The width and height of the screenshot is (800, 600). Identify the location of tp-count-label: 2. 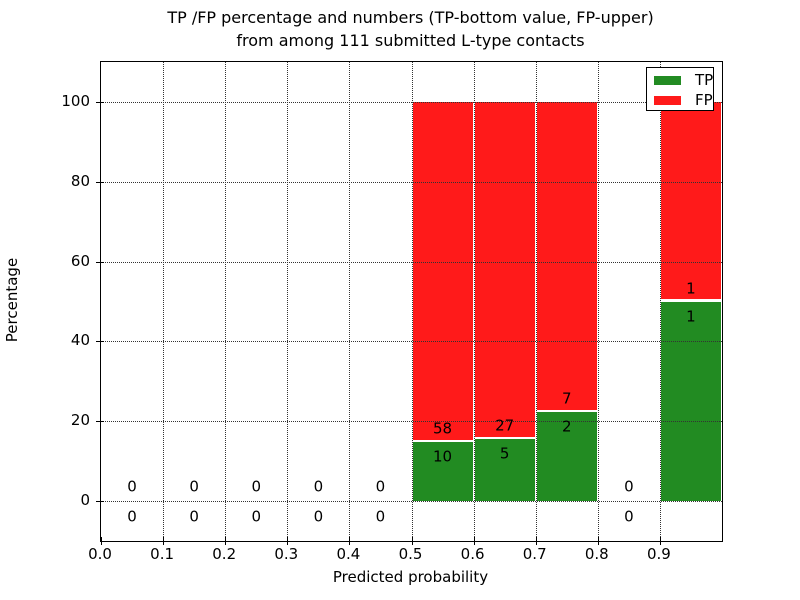
(566, 426).